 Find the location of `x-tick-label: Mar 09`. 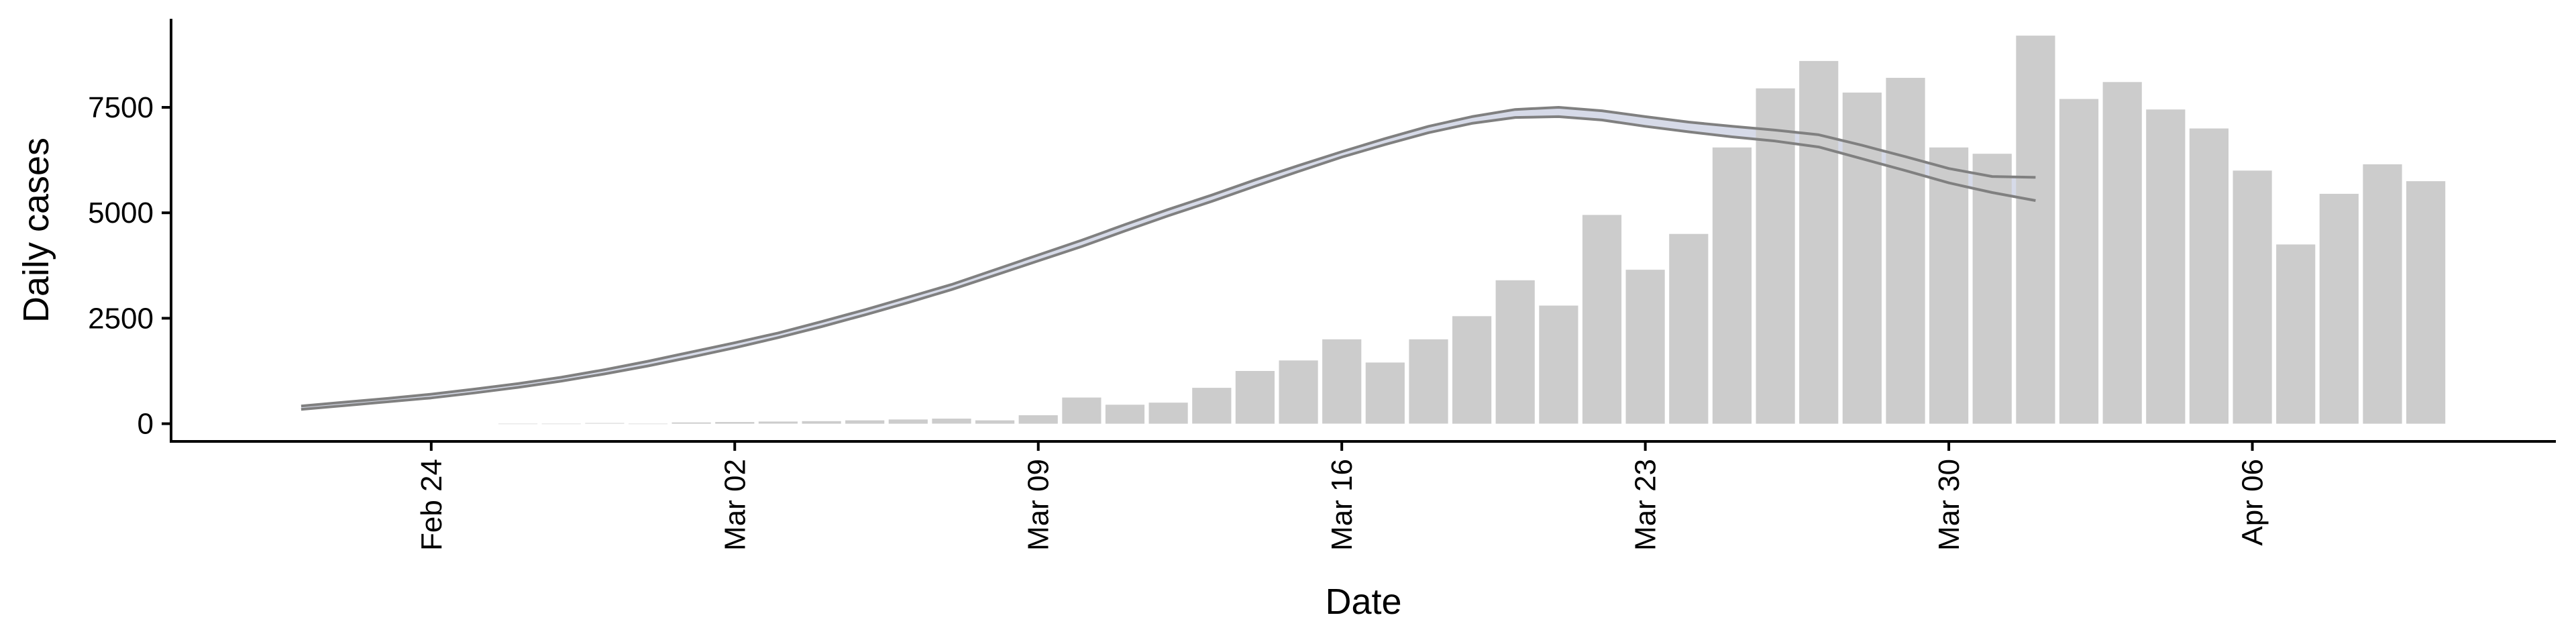

x-tick-label: Mar 09 is located at coordinates (1038, 505).